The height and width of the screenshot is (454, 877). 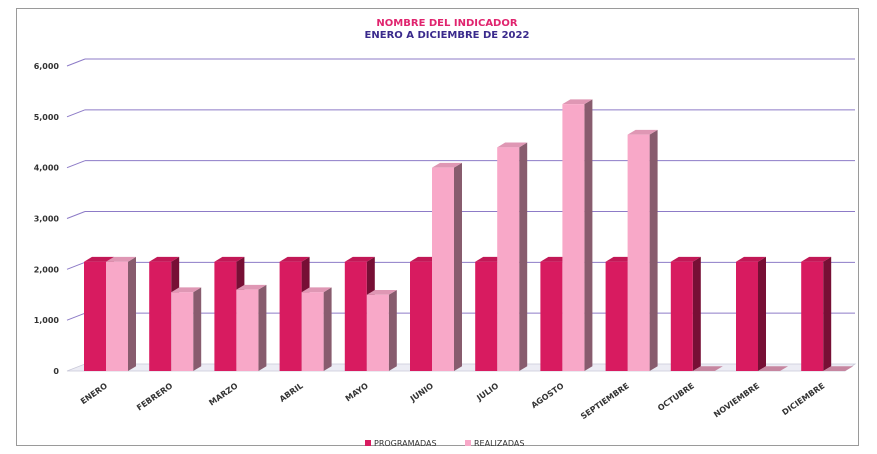 I want to click on x-tick-label: MARZO, so click(x=223, y=394).